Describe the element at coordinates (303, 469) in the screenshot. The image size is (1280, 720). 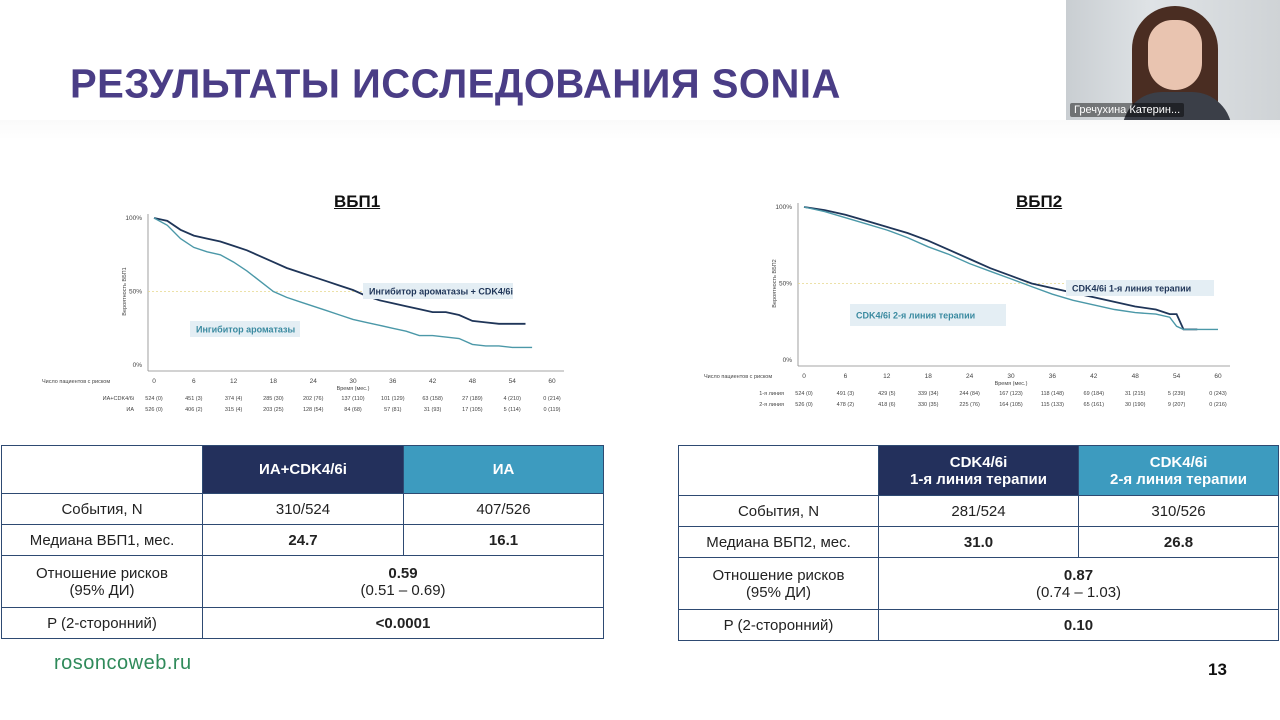
I see `col-header-ai-cdk: ИА+CDK4/6i` at that location.